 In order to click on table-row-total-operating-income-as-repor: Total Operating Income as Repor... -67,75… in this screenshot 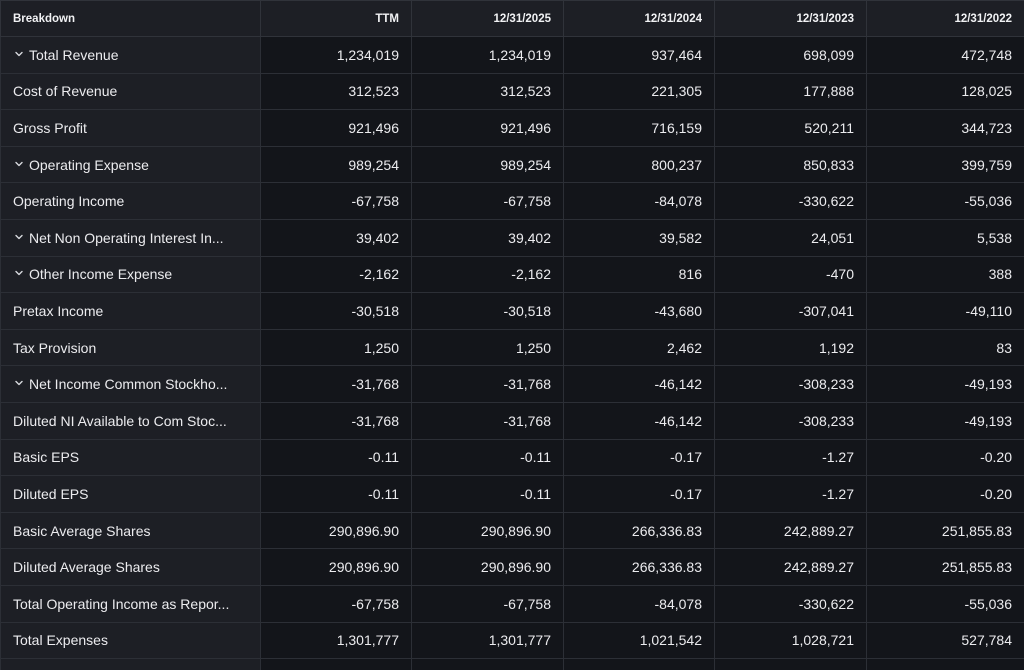, I will do `click(512, 603)`.